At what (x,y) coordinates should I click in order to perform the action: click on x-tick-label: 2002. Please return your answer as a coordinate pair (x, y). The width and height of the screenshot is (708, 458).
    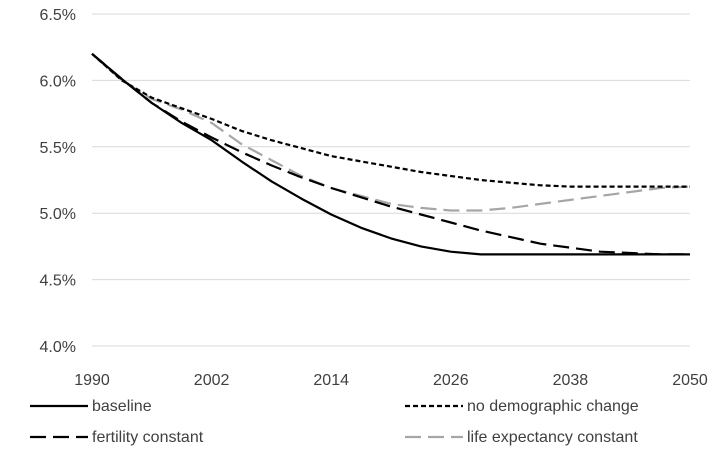
    Looking at the image, I should click on (212, 380).